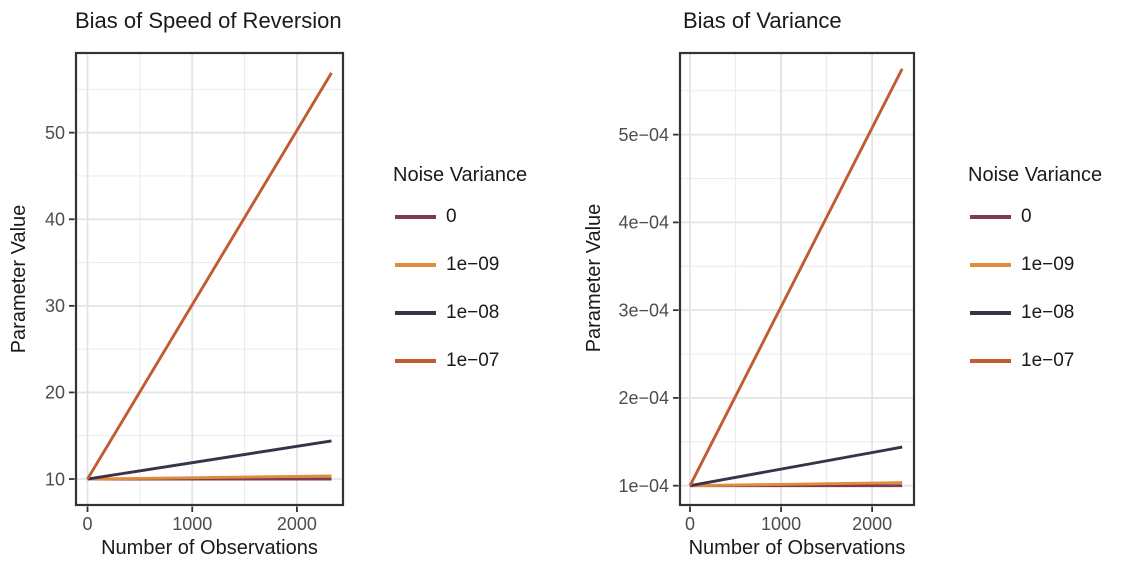 This screenshot has width=1122, height=567. Describe the element at coordinates (643, 135) in the screenshot. I see `y-tick-label: 5e−04` at that location.